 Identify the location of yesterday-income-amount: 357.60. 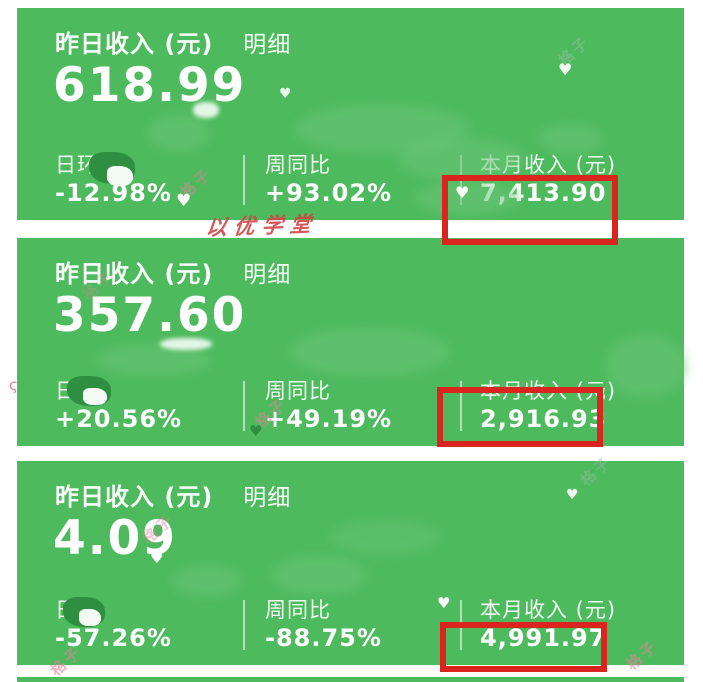
(150, 315).